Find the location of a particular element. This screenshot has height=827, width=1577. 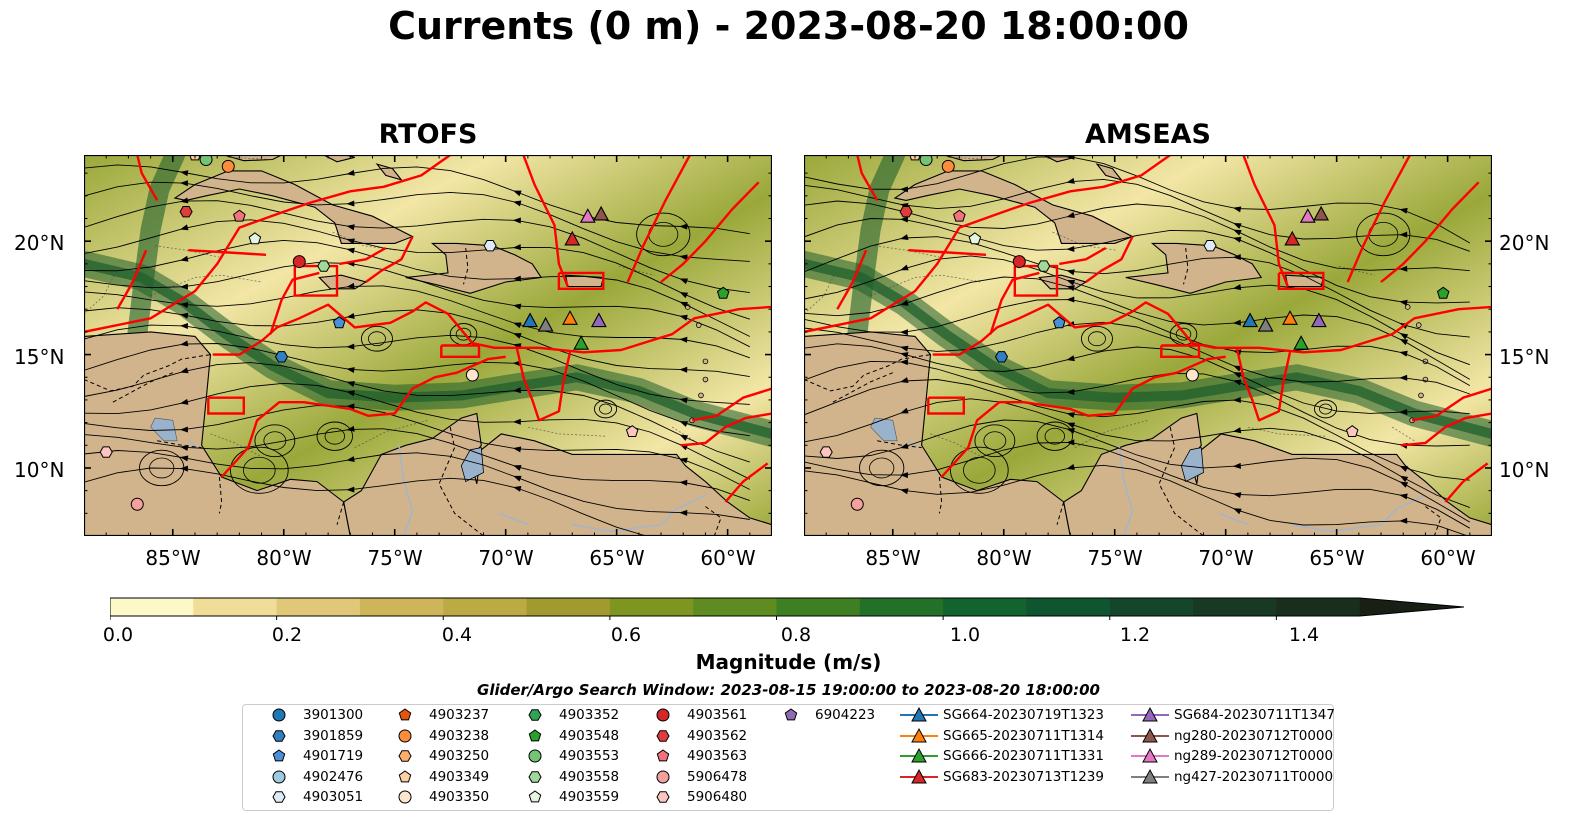

legend-label: ng289-20230712T0000 is located at coordinates (1254, 756).